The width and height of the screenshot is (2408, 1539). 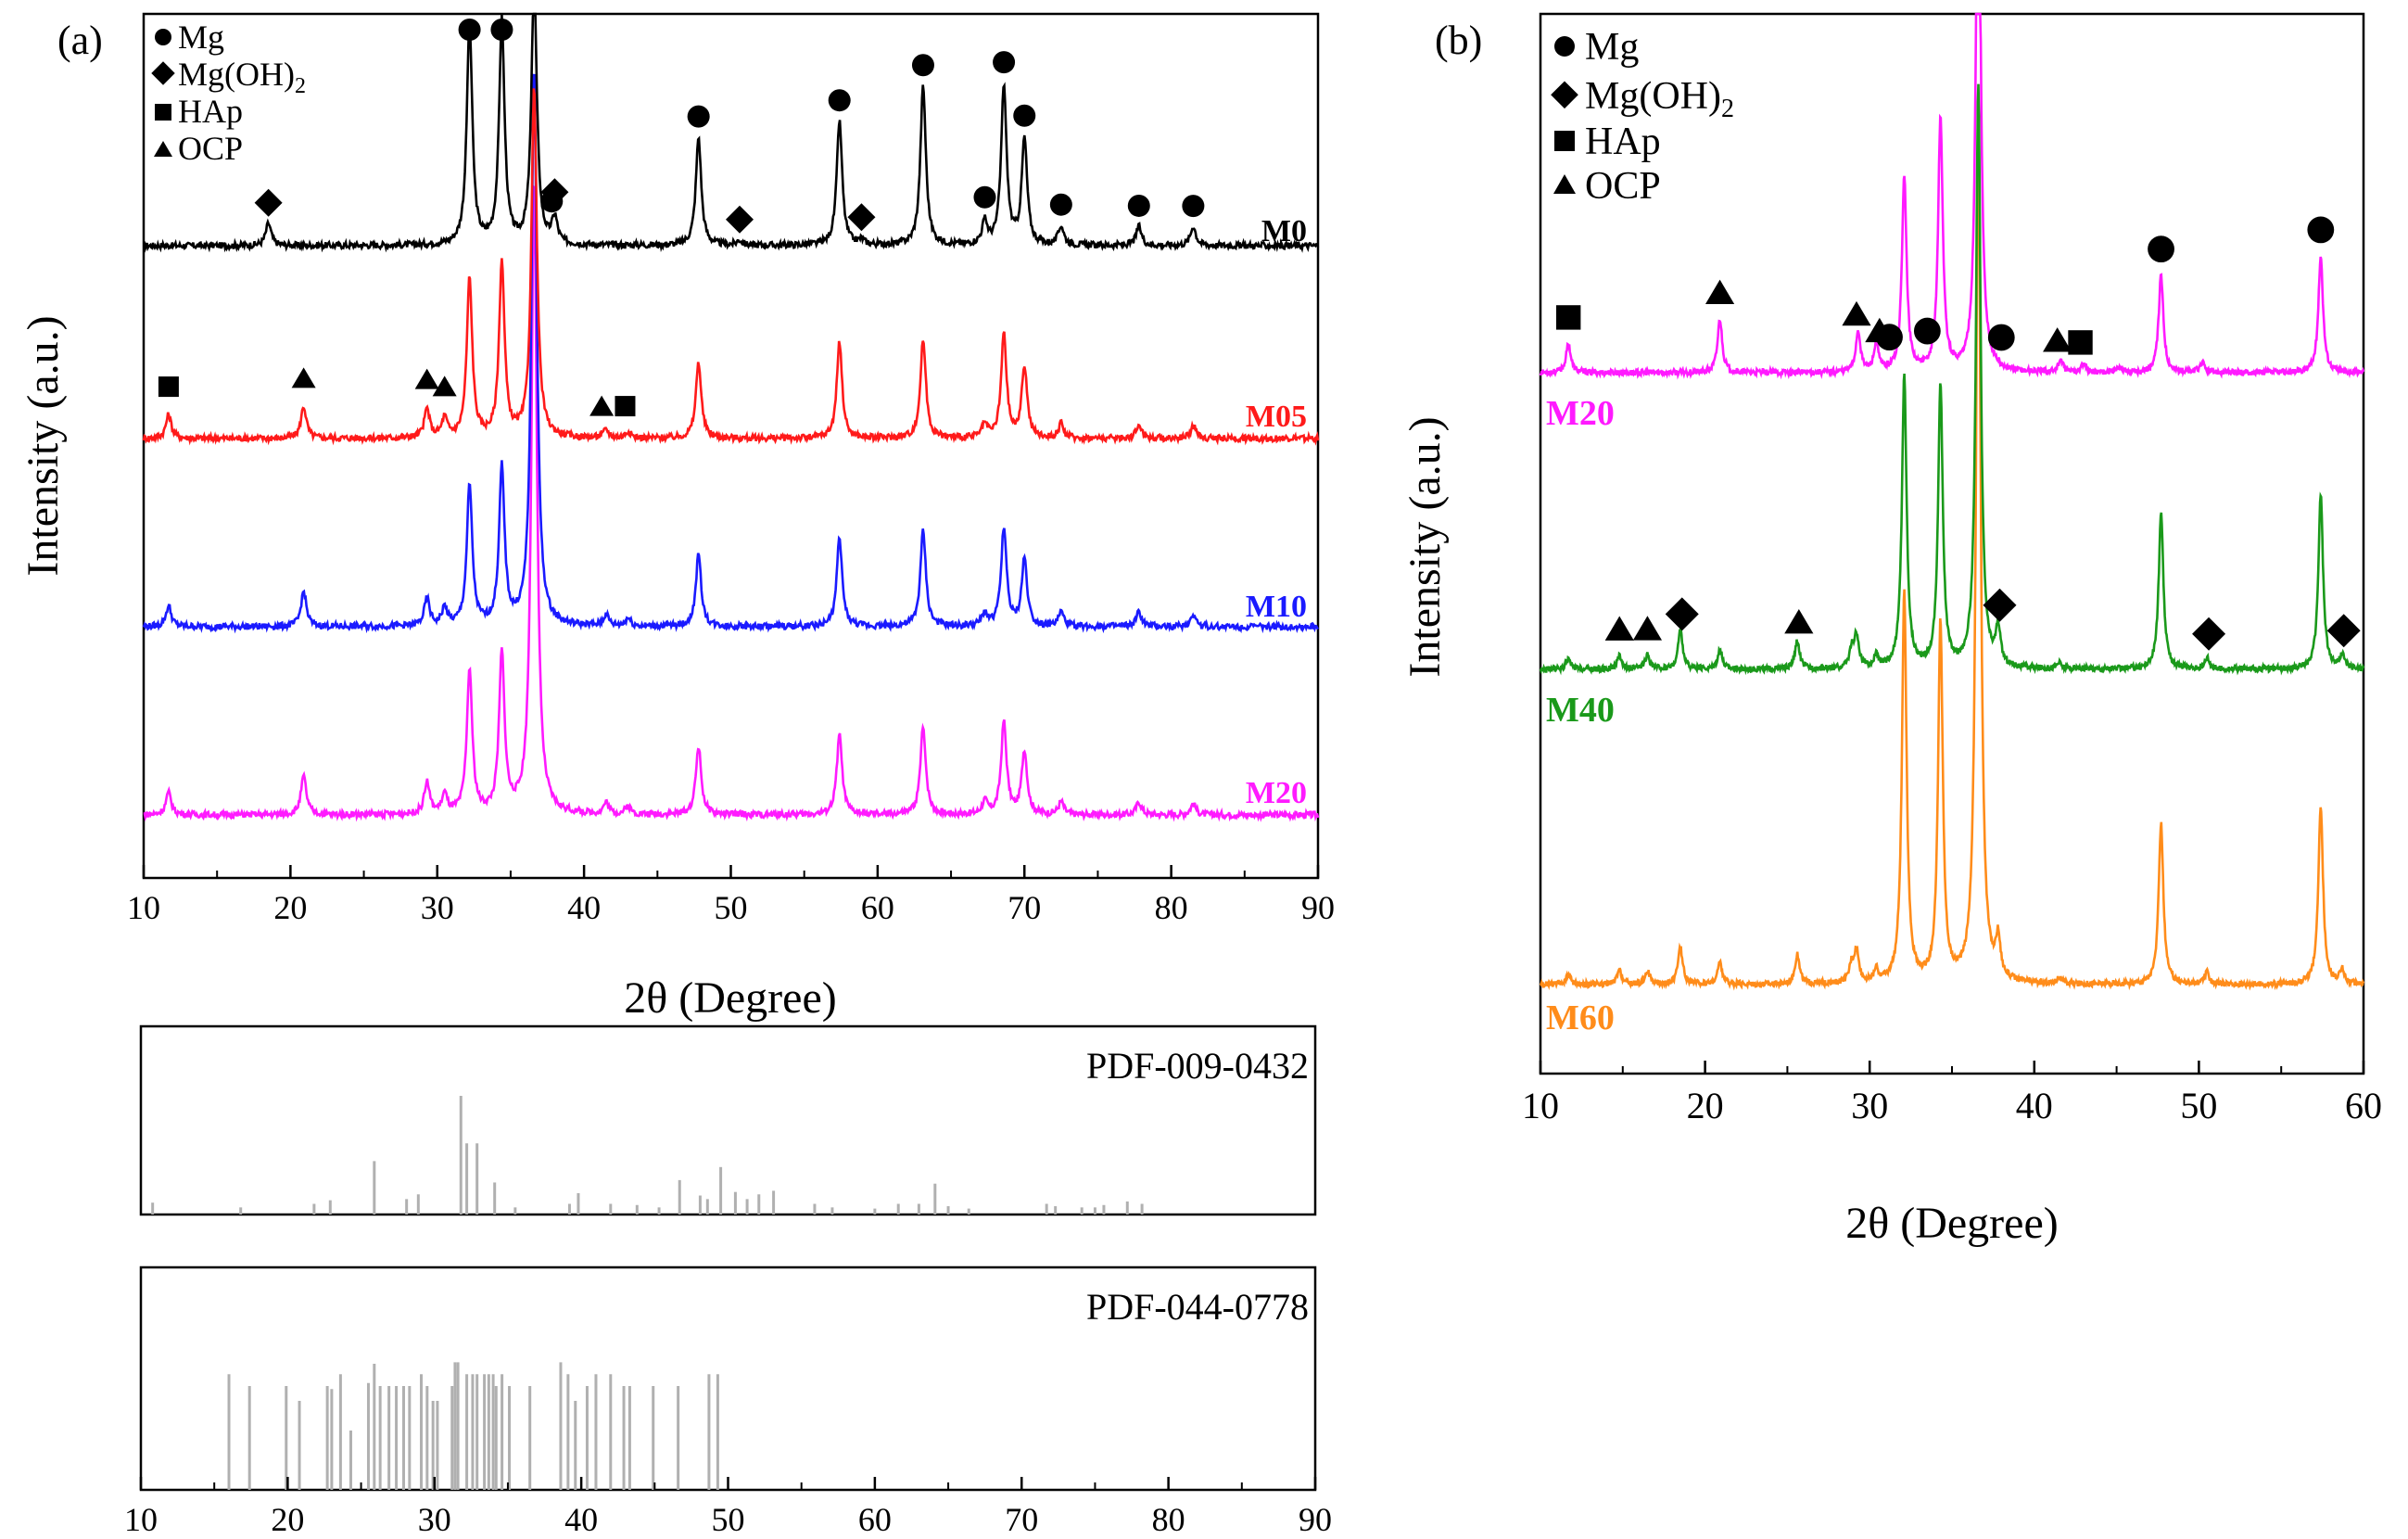 What do you see at coordinates (1022, 1519) in the screenshot?
I see `pdf2-tick-label: 70` at bounding box center [1022, 1519].